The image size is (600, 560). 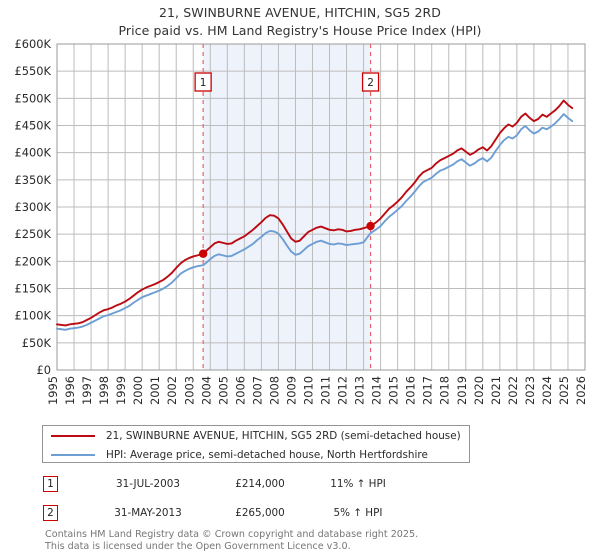 I want to click on x-axis-tick-label: 2019, so click(x=462, y=390).